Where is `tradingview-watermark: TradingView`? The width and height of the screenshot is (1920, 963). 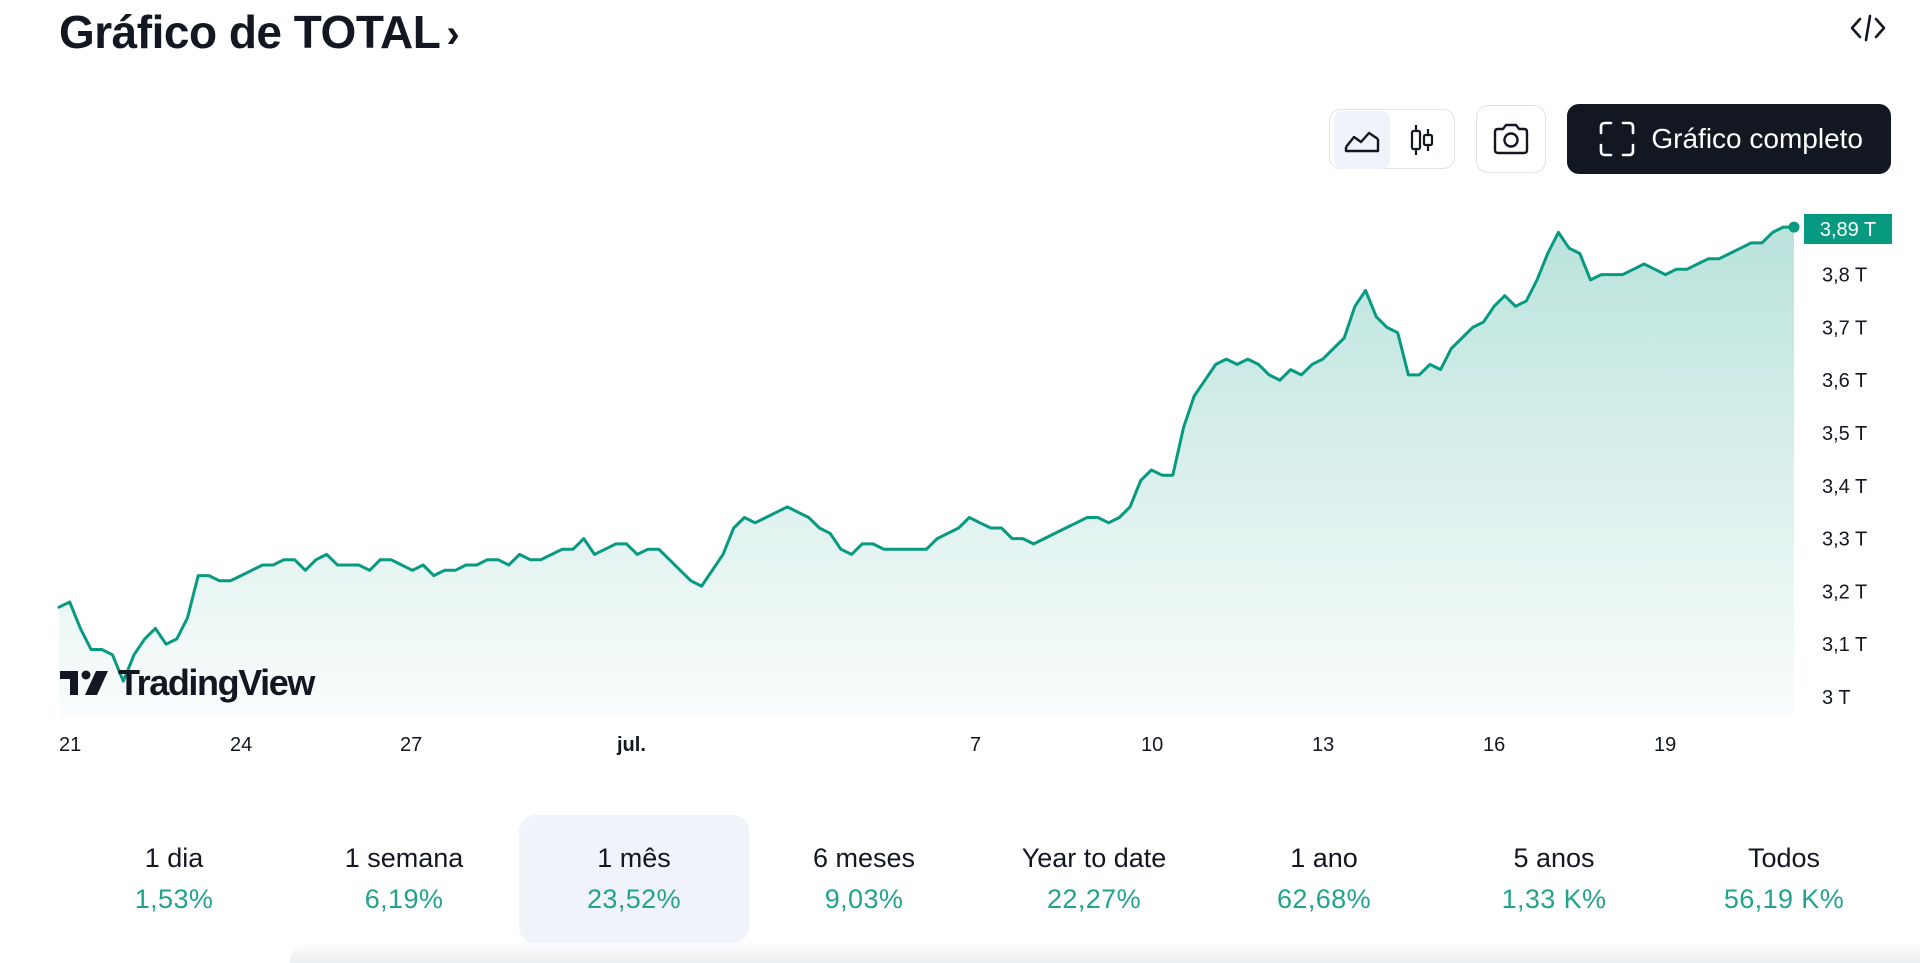 tradingview-watermark: TradingView is located at coordinates (187, 683).